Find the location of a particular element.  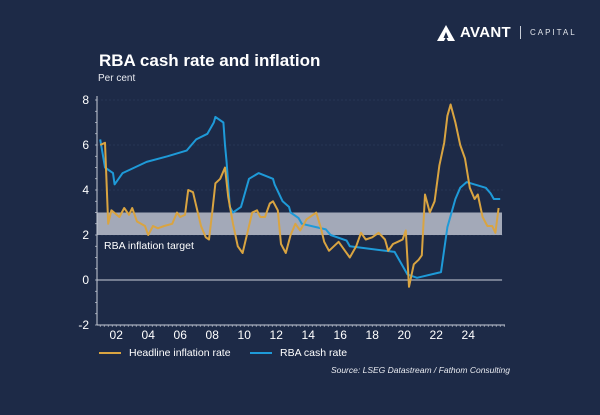

legend-item-cash-rate: RBA cash rate is located at coordinates (298, 353).